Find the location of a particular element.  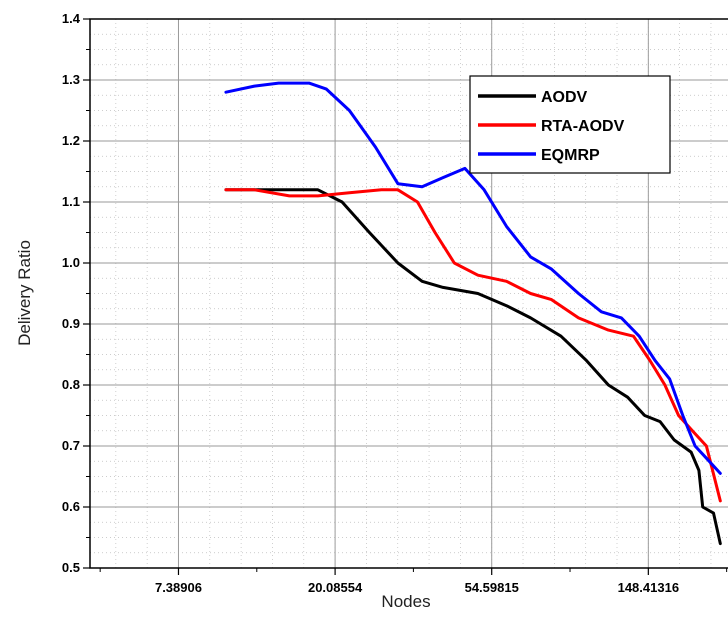

y-tick-label: 1.4 is located at coordinates (71, 18).